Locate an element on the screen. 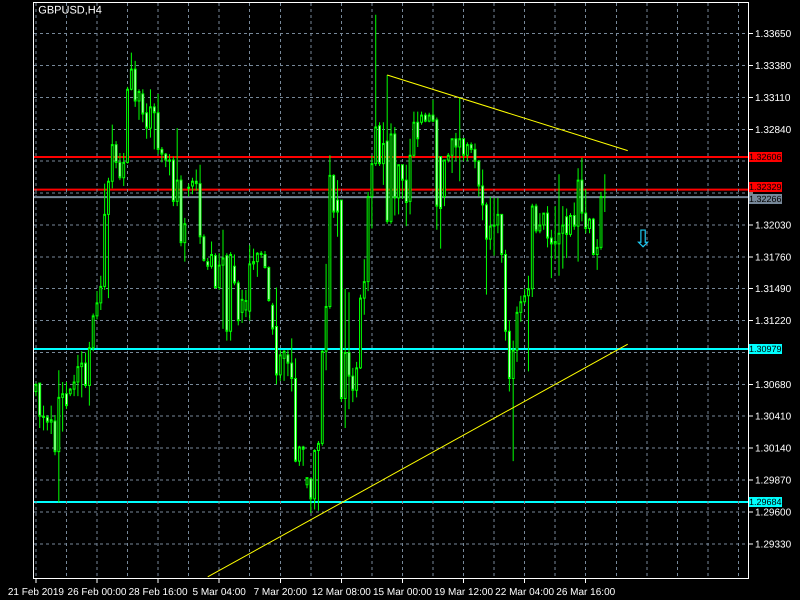 This screenshot has width=800, height=600. y-tick-label: 1.33380 is located at coordinates (773, 66).